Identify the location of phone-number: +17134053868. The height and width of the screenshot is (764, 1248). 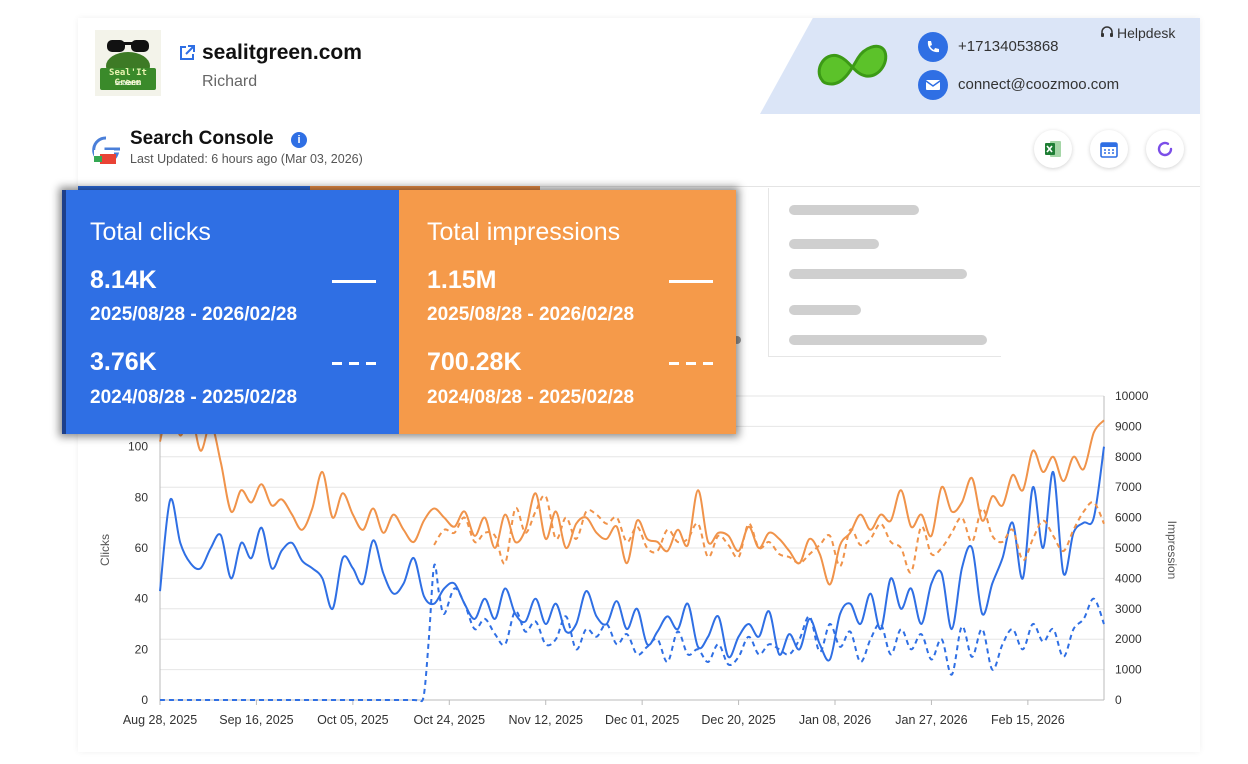
(1008, 46).